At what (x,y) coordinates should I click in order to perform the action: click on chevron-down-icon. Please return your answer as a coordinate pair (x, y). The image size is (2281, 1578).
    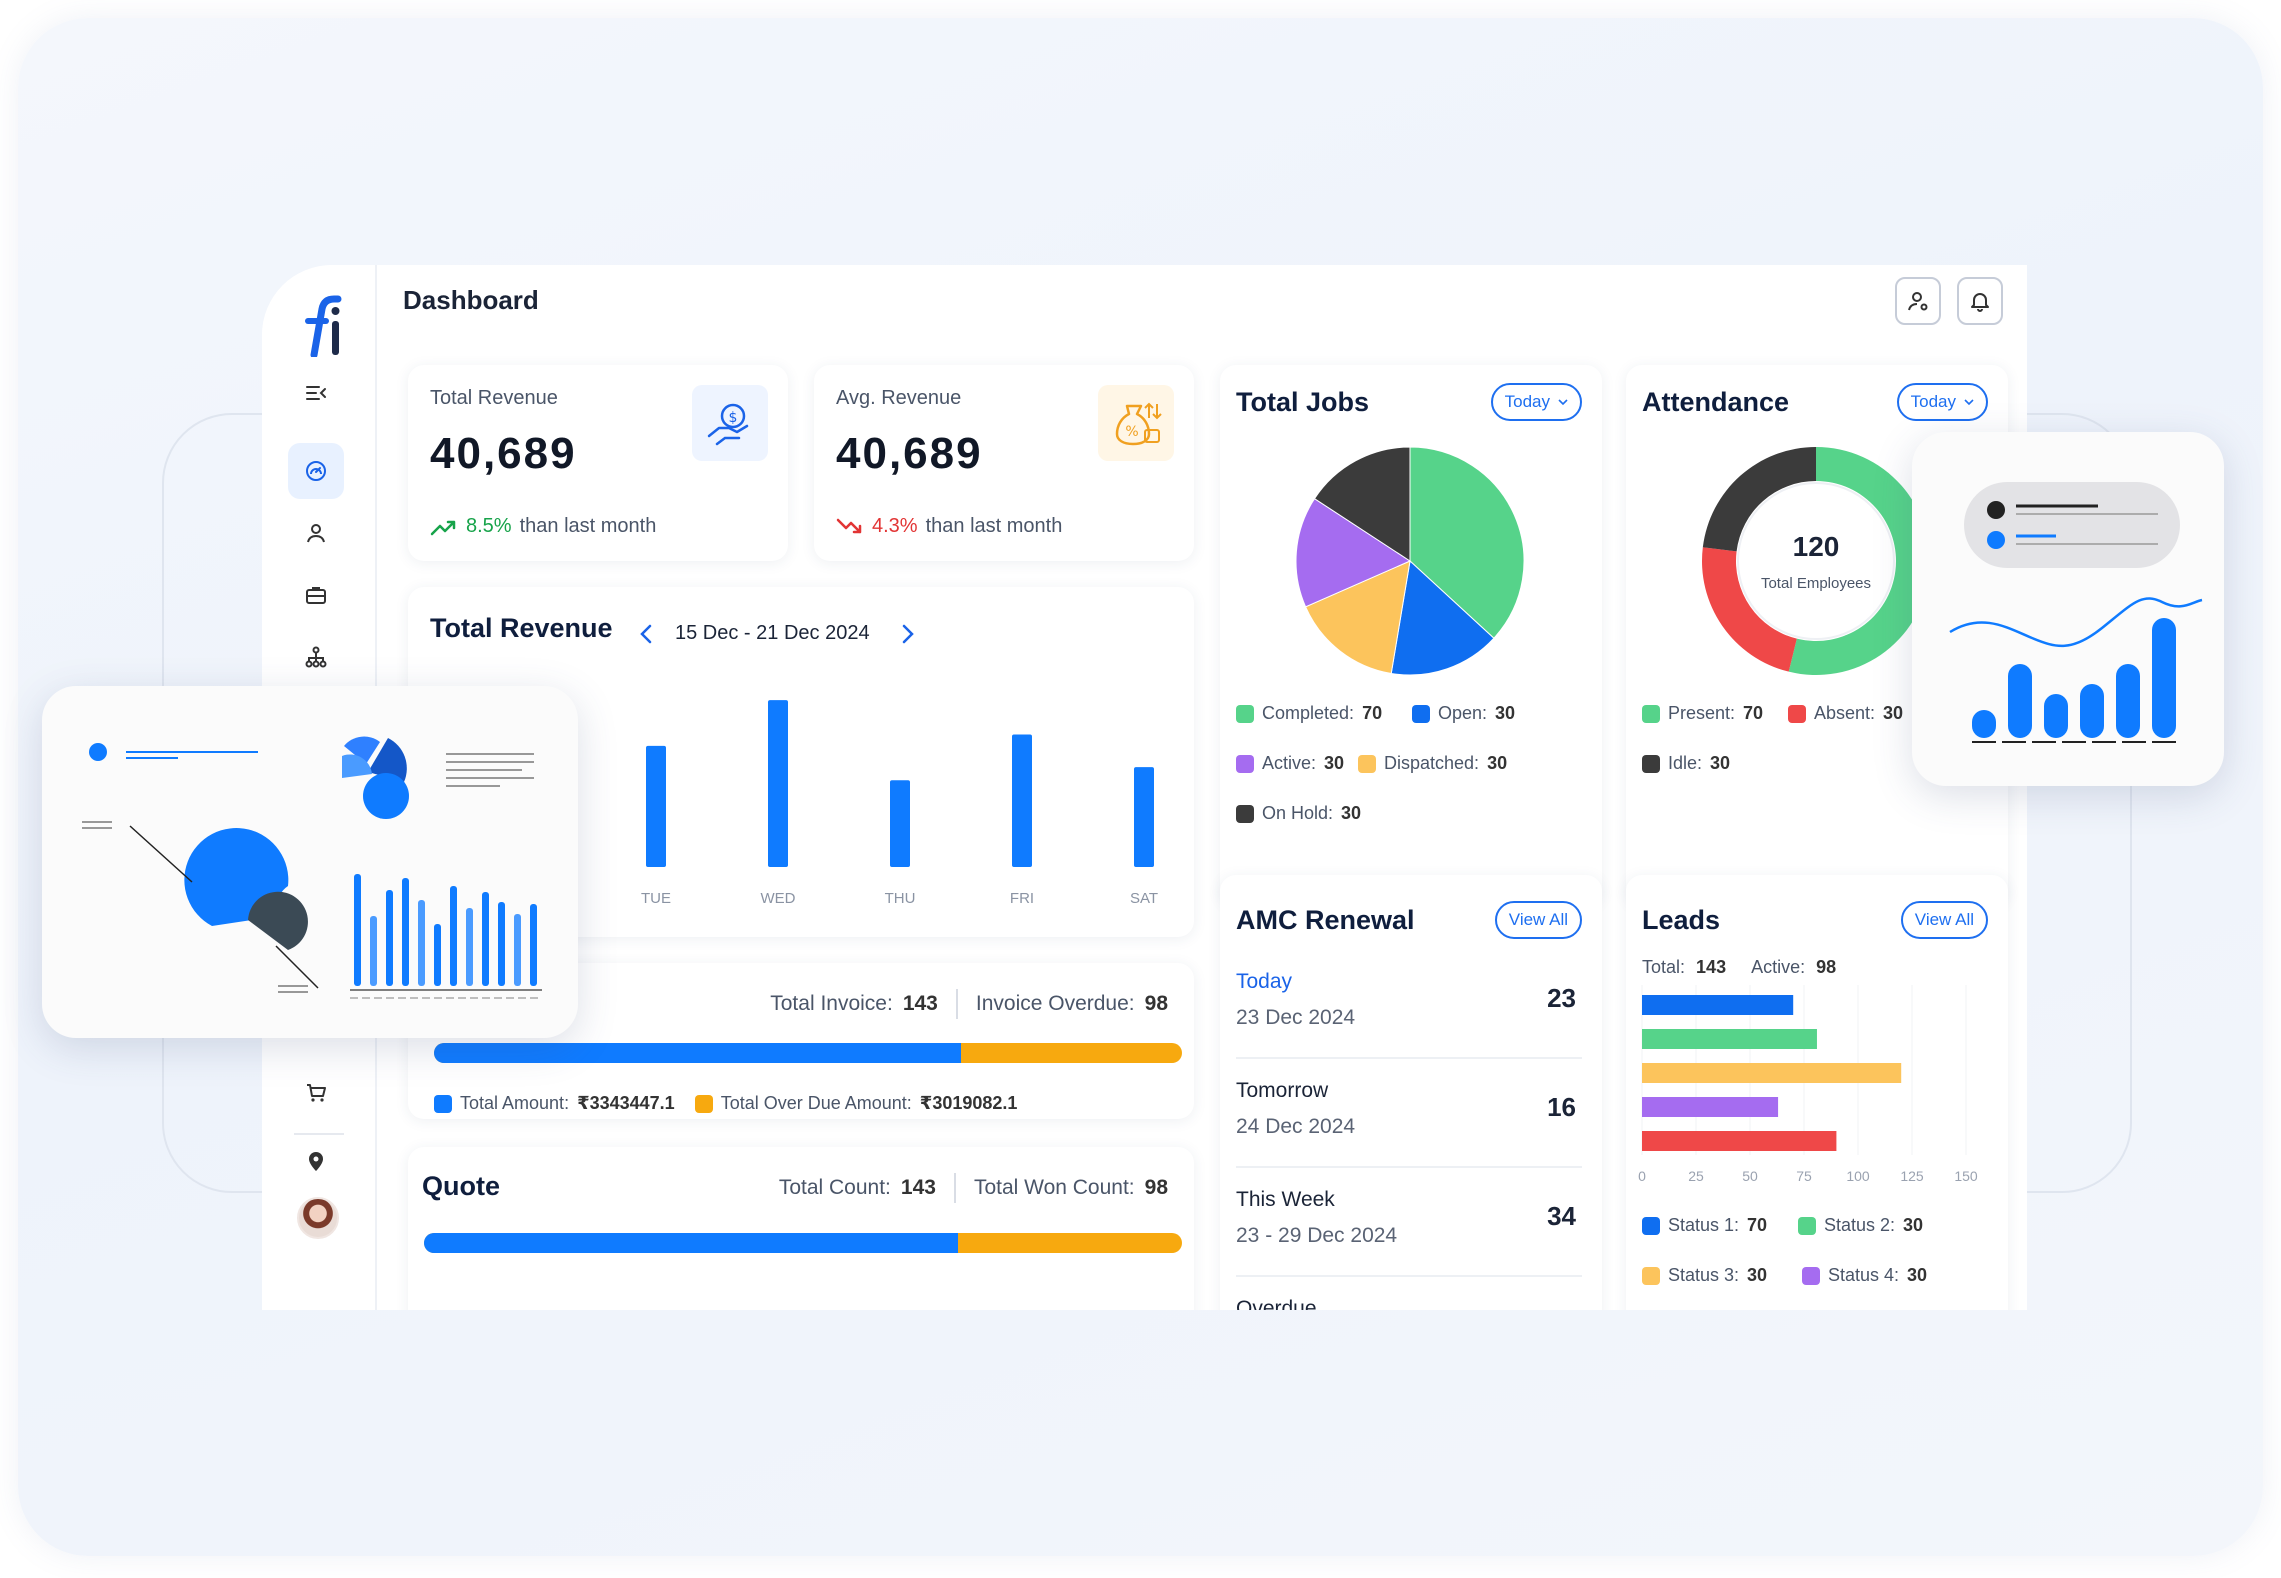
    Looking at the image, I should click on (1969, 402).